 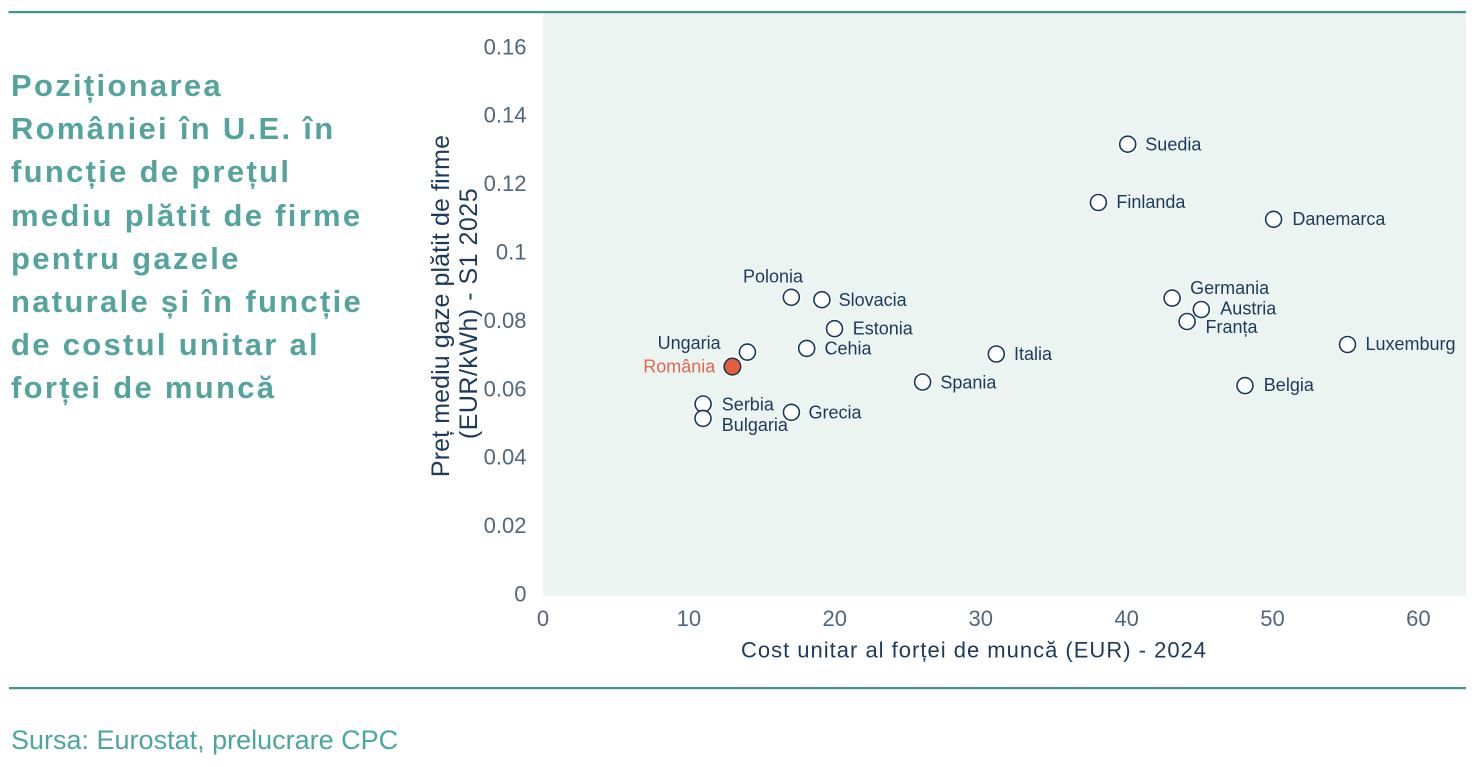 I want to click on svg-text: 0.16, so click(x=505, y=46).